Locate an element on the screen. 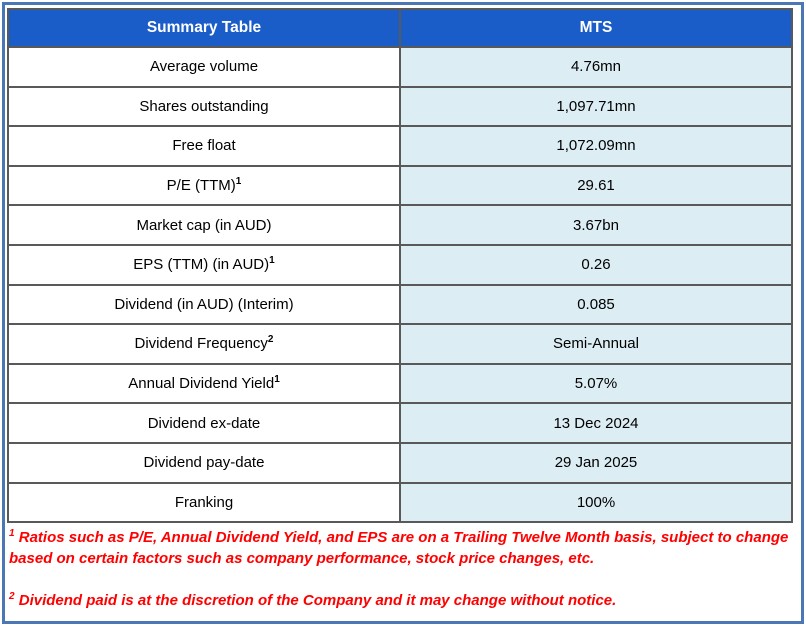 The width and height of the screenshot is (806, 626). row-label-cell: EPS (TTM) (in AUD)1 is located at coordinates (204, 264).